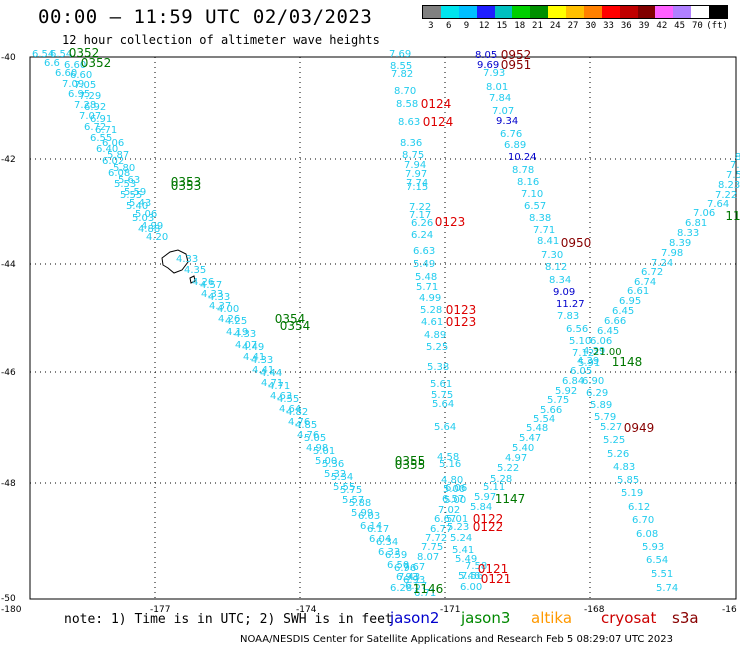 This screenshot has height=650, width=740. What do you see at coordinates (413, 155) in the screenshot?
I see `wave-height-label: 8.75` at bounding box center [413, 155].